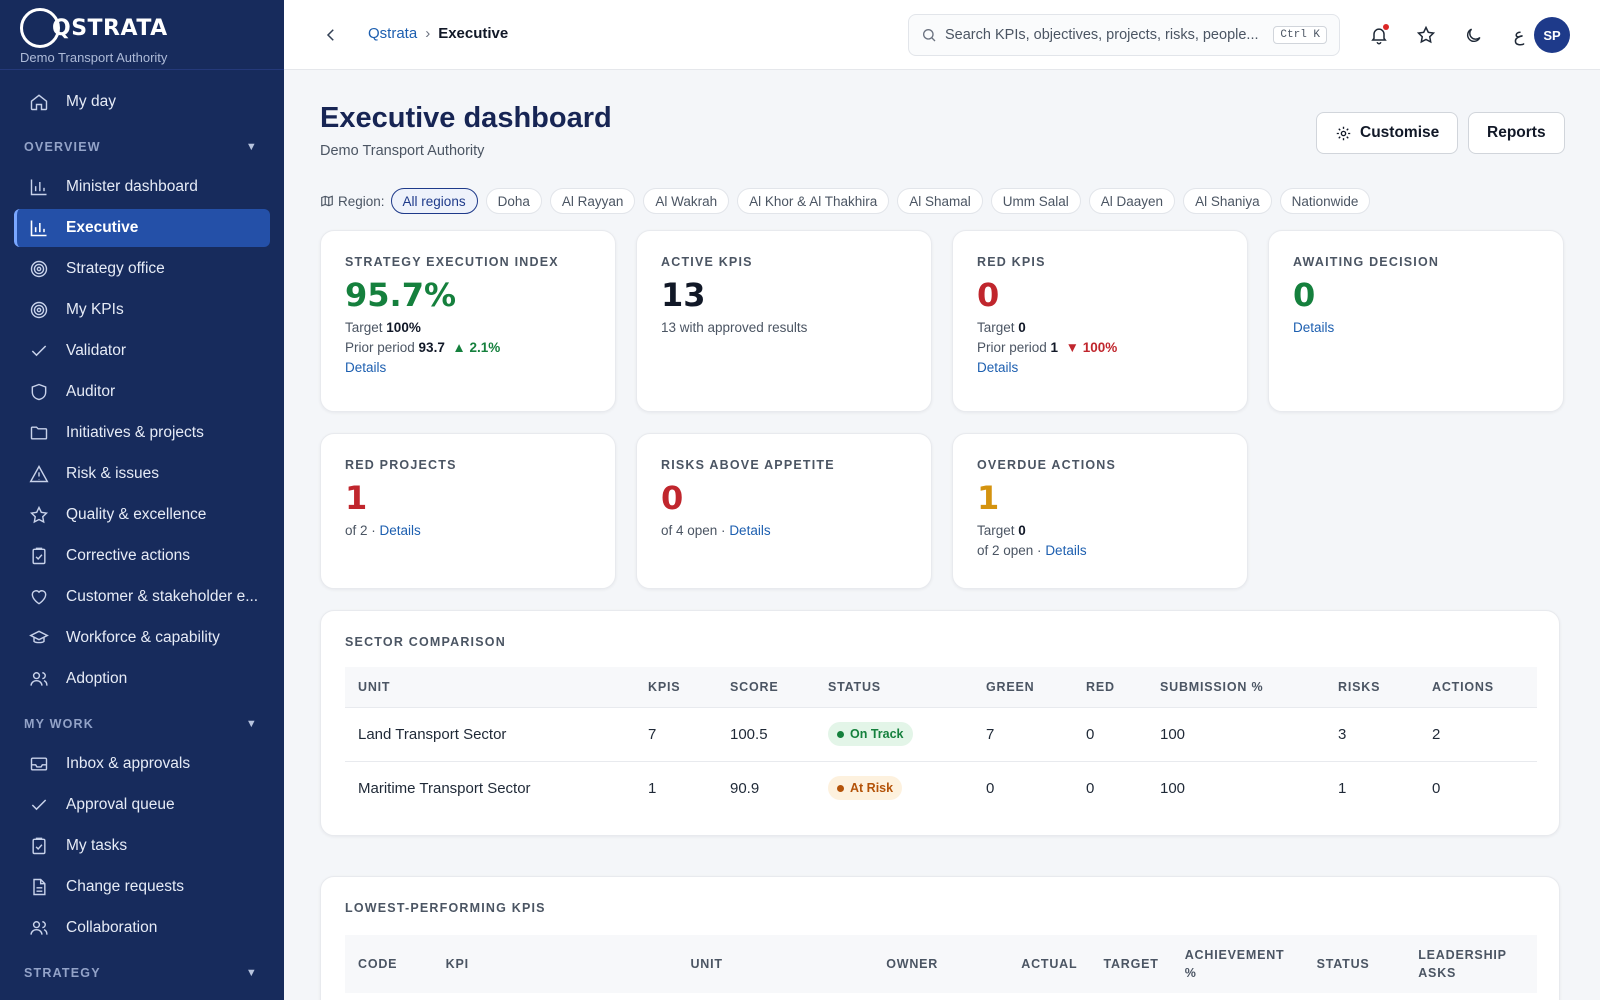 This screenshot has width=1600, height=1000. I want to click on column-header: TARGET, so click(1131, 964).